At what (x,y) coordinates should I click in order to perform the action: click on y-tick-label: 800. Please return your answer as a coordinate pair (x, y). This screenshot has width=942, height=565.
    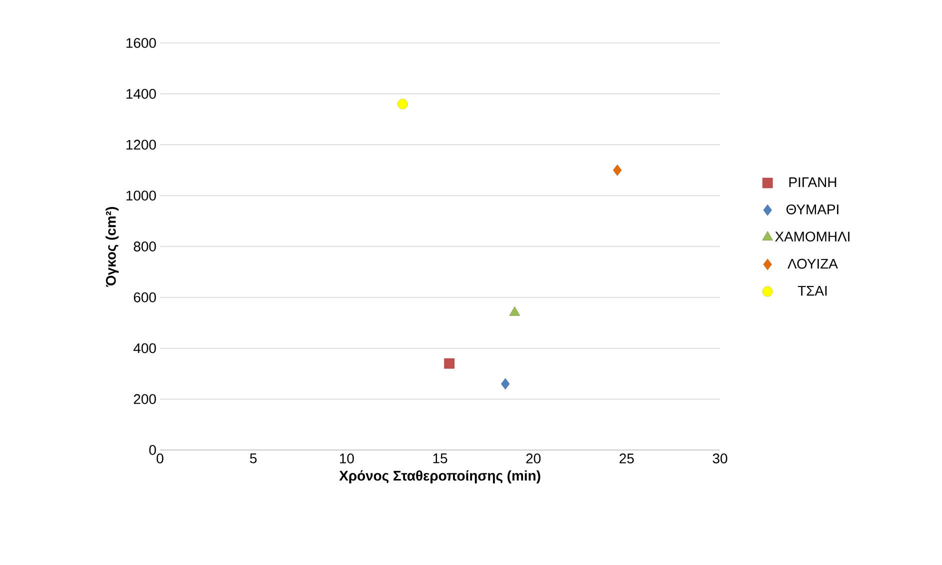
    Looking at the image, I should click on (145, 247).